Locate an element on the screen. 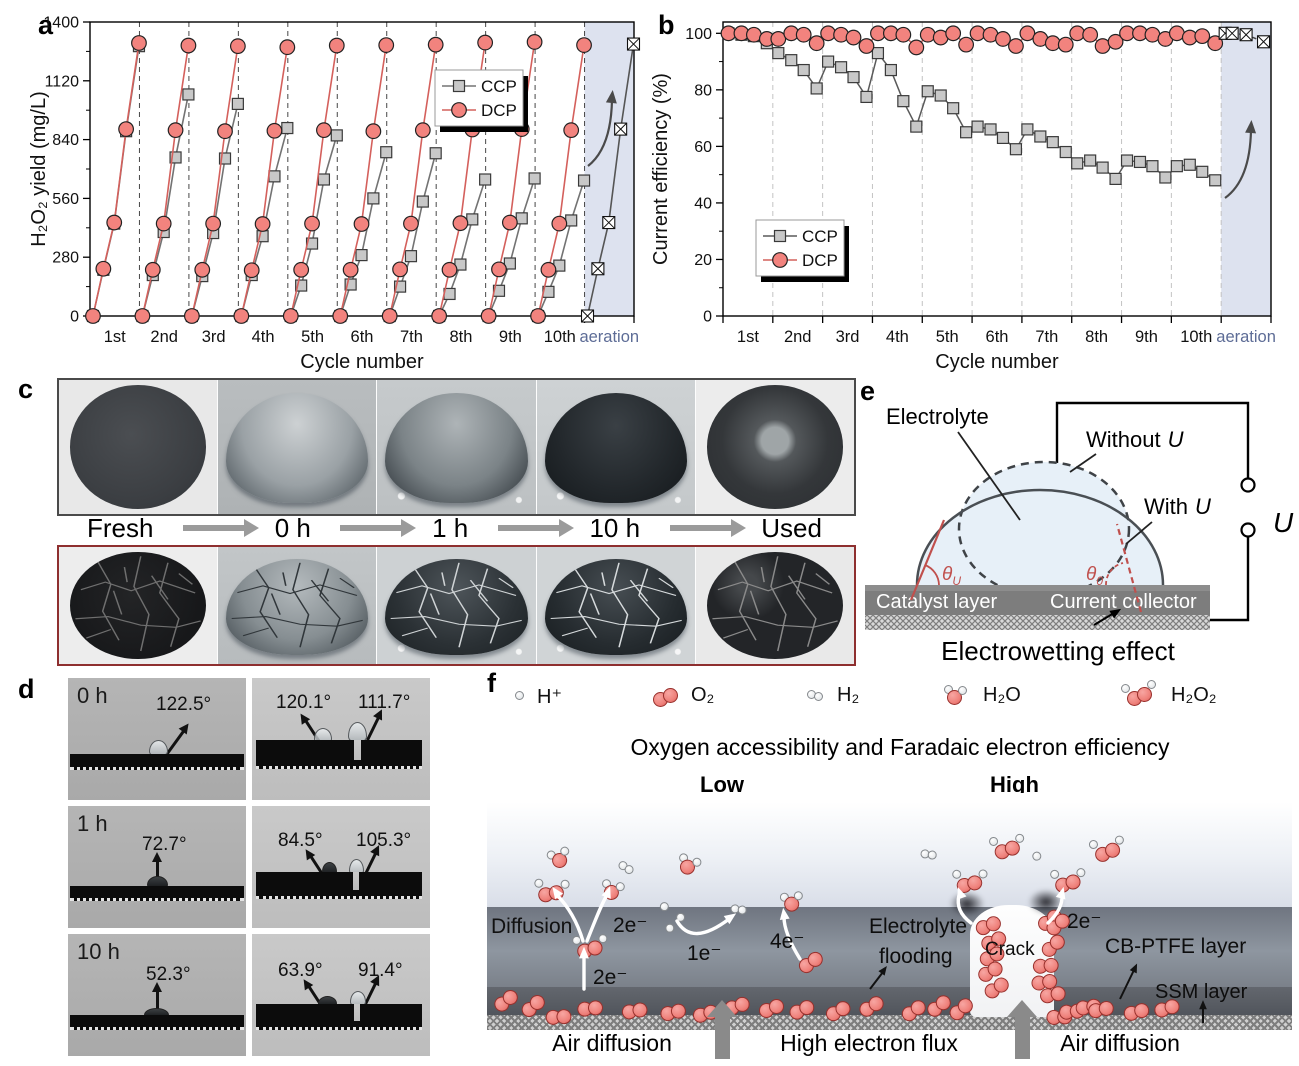 Image resolution: width=1299 pixels, height=1066 pixels. photo-1h-cracked is located at coordinates (457, 605).